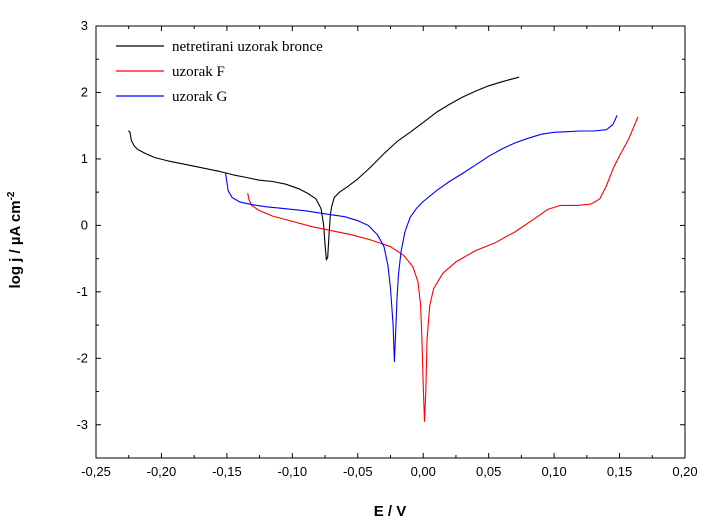  What do you see at coordinates (198, 72) in the screenshot?
I see `legend-label-2: uzorak F` at bounding box center [198, 72].